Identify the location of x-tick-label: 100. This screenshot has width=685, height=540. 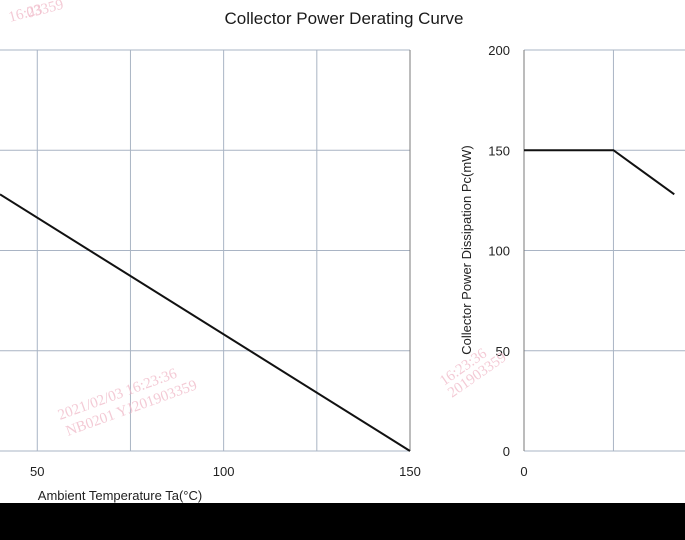
(224, 471).